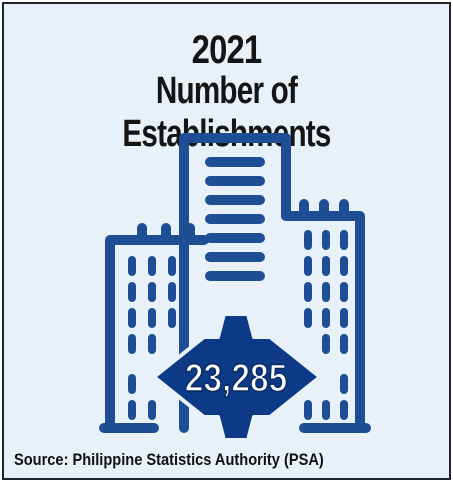 Image resolution: width=453 pixels, height=483 pixels. Describe the element at coordinates (226, 112) in the screenshot. I see `title-main: Number of Establishments` at that location.